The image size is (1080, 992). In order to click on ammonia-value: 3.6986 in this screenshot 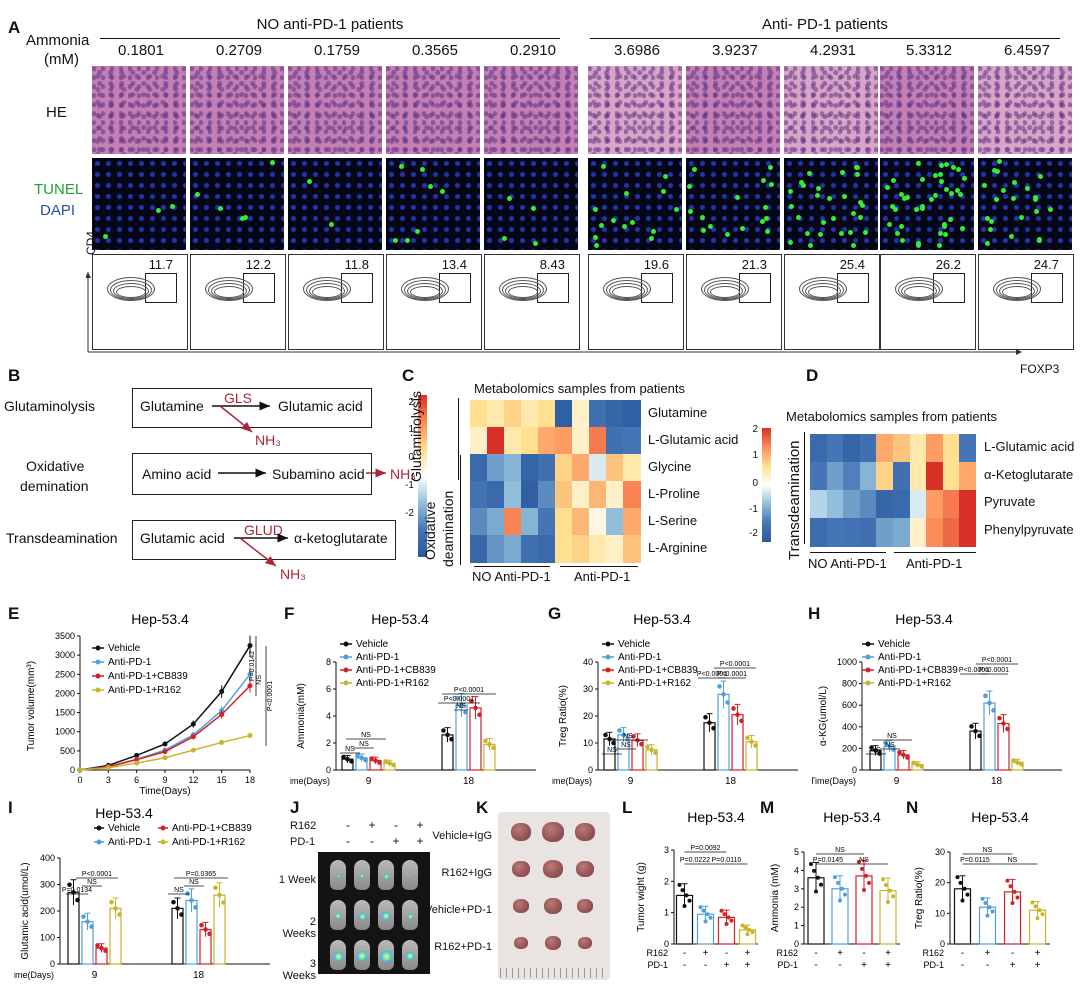, I will do `click(637, 50)`.